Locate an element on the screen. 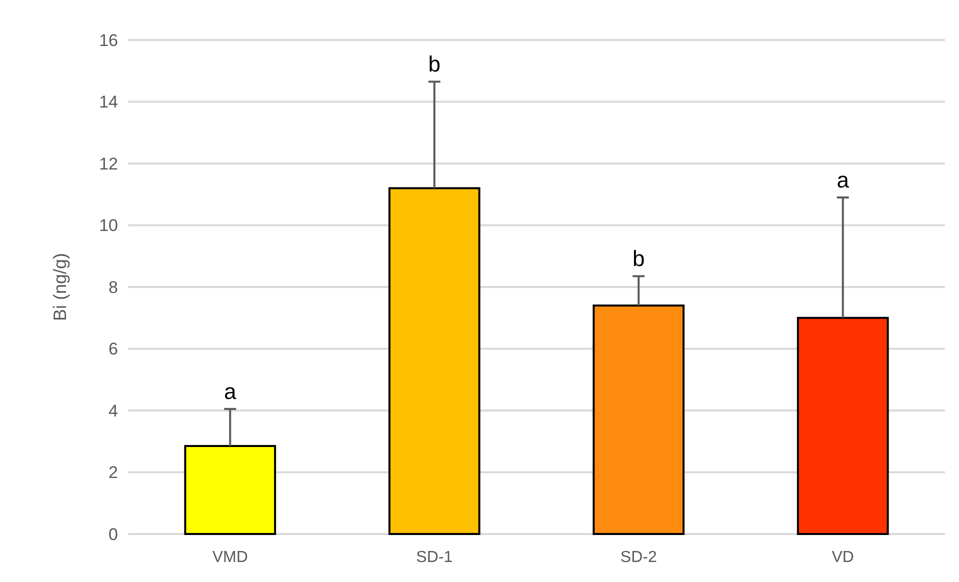 This screenshot has width=959, height=582. y-tick-label: 12 is located at coordinates (108, 164).